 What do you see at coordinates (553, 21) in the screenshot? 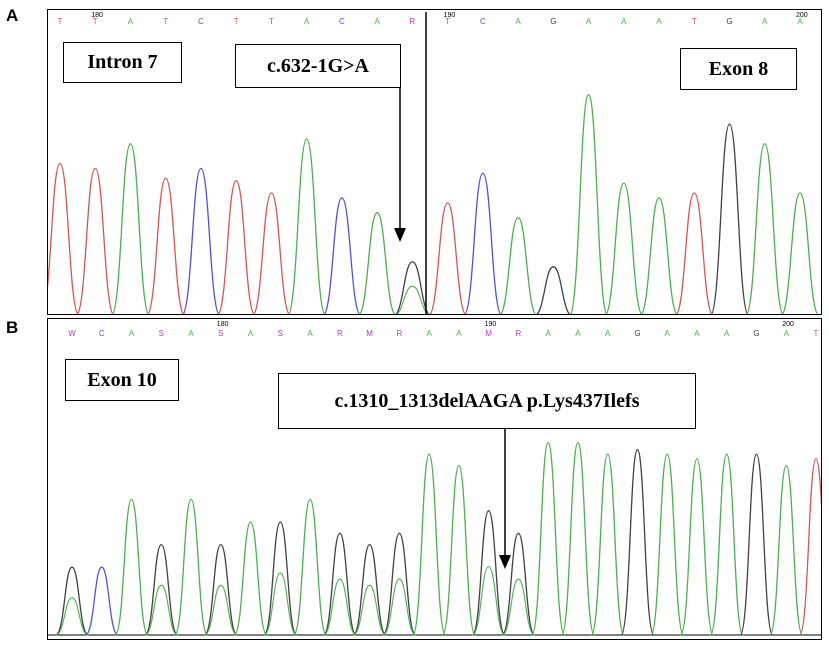
I see `base-call-14: G` at bounding box center [553, 21].